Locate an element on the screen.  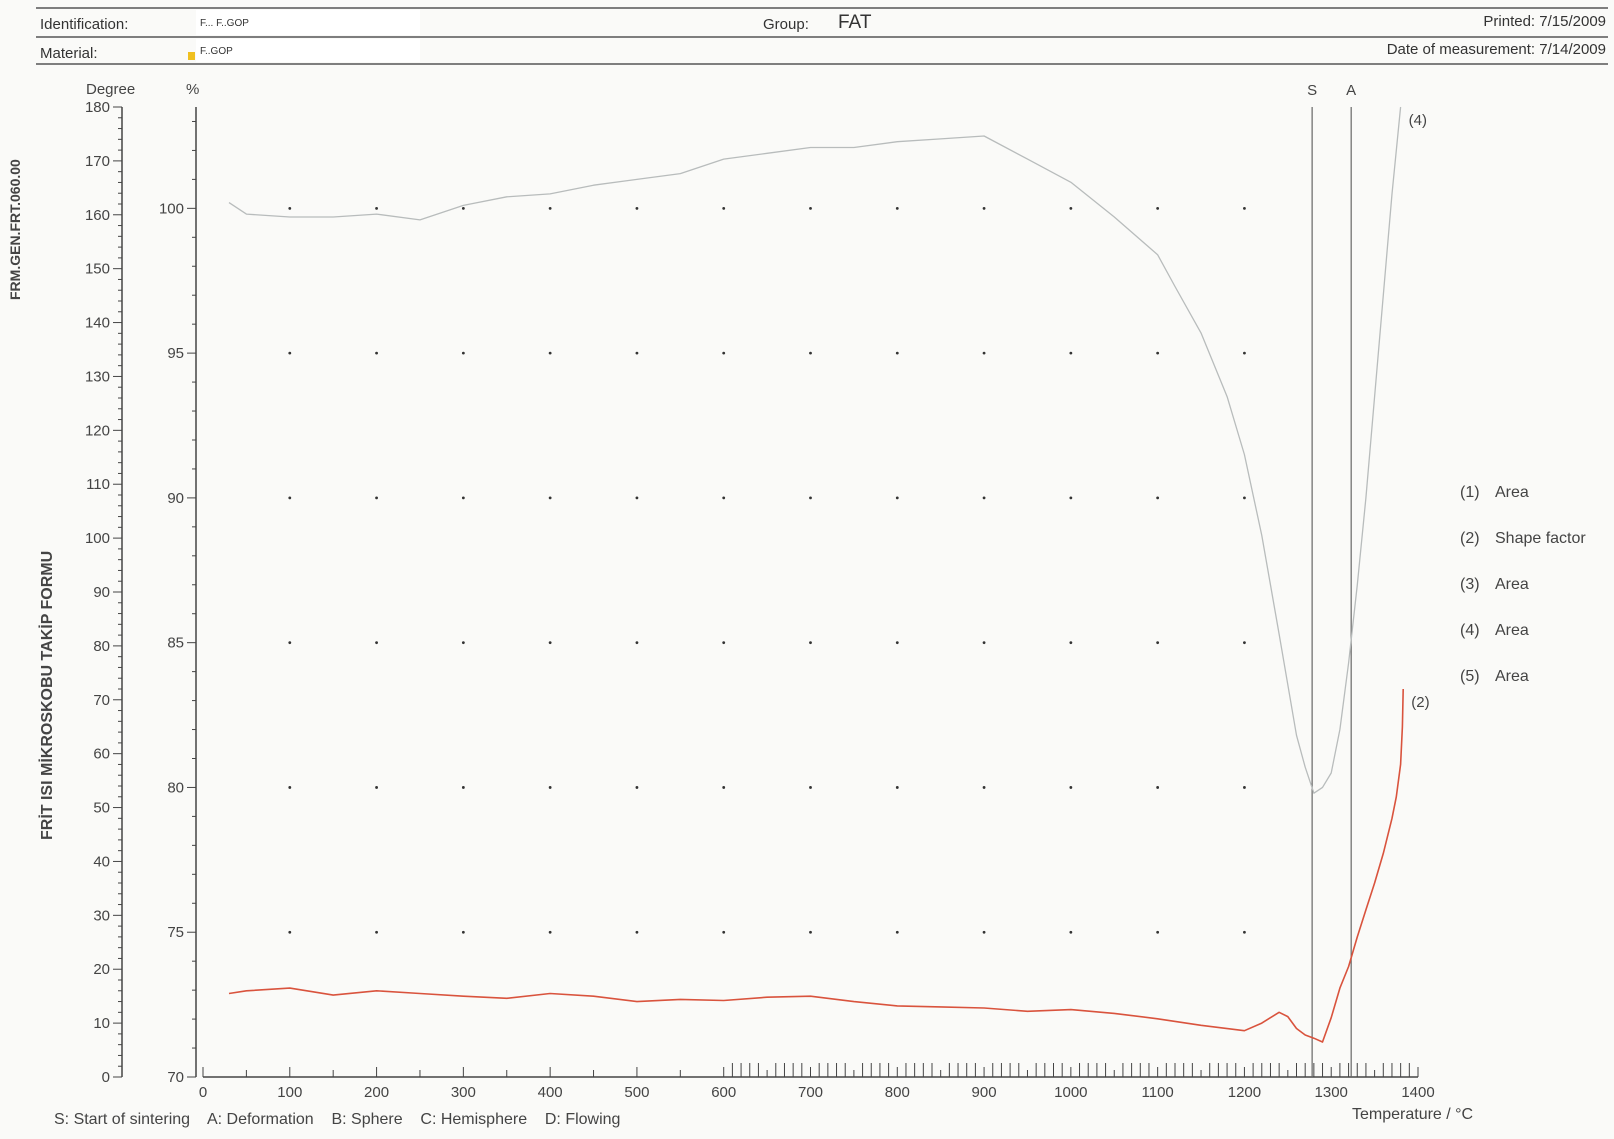
percent-tick-label: 85 is located at coordinates (175, 643).